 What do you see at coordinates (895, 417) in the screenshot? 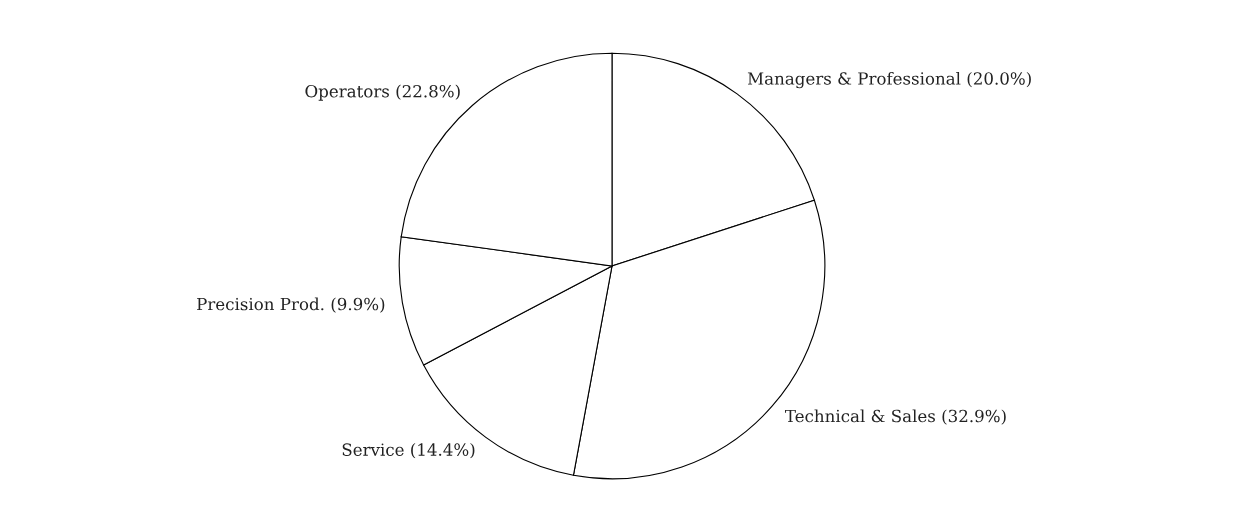
I see `slice-label: Technical & Sales (32.9%)` at bounding box center [895, 417].